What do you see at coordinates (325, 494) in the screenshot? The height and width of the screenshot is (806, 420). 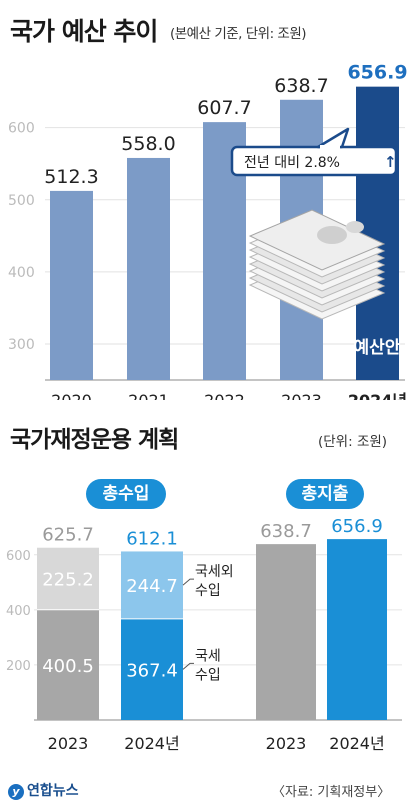 I see `total-expenditure-label: 총지출` at bounding box center [325, 494].